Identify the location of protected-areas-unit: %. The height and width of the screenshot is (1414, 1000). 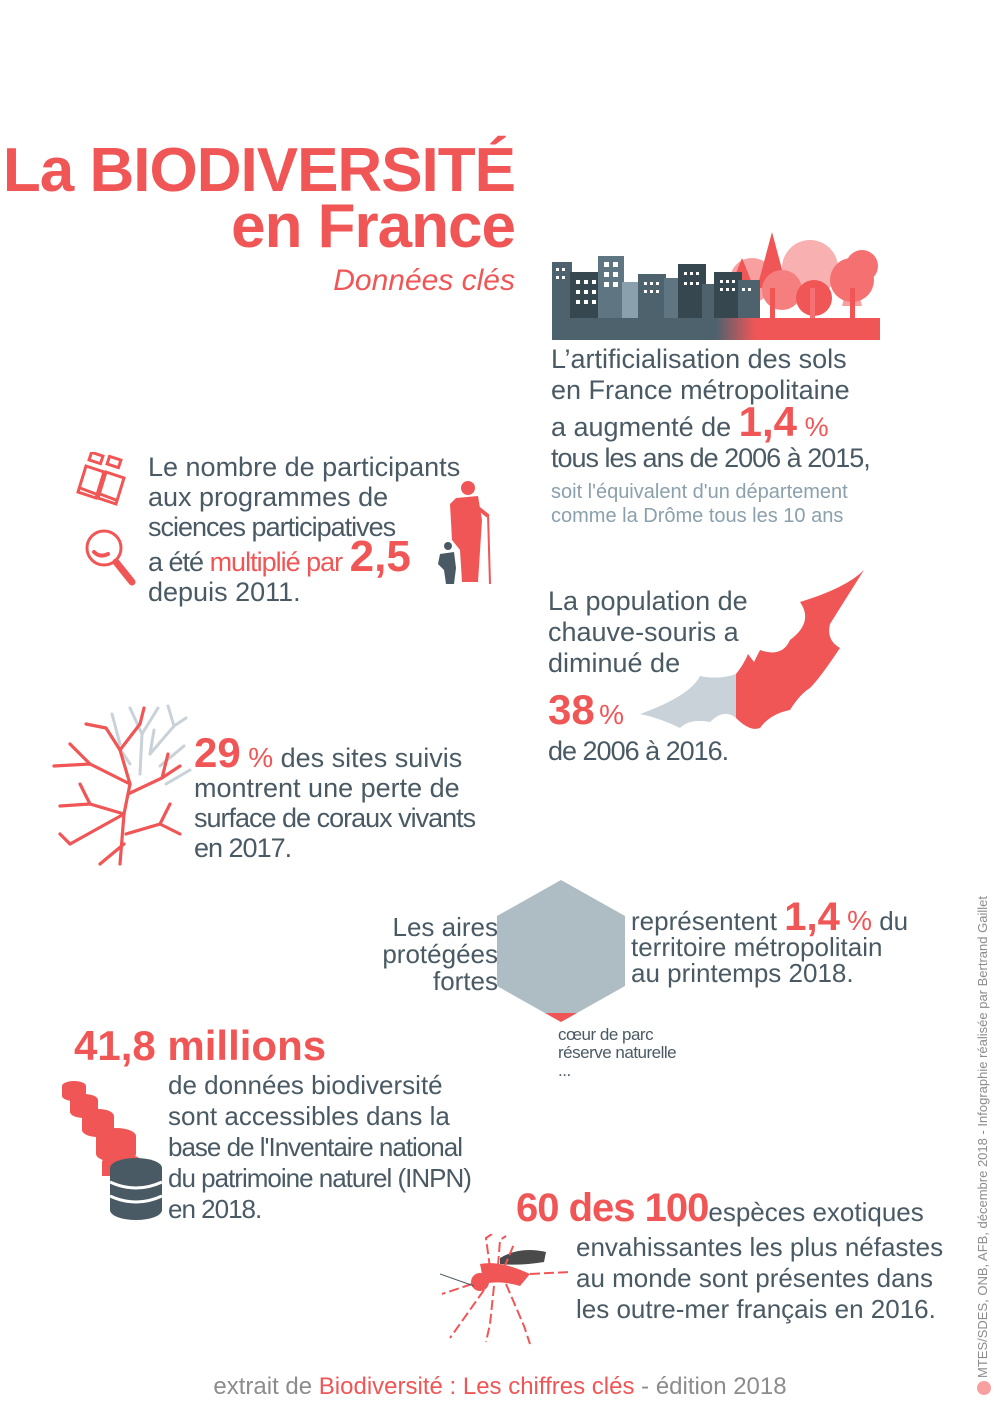
(859, 920).